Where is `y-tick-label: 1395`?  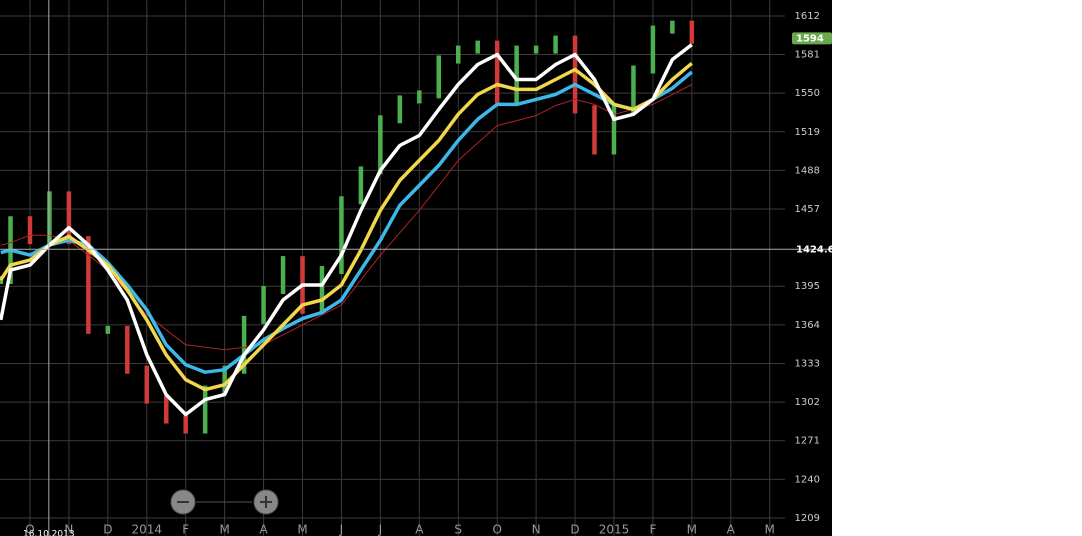
y-tick-label: 1395 is located at coordinates (807, 286).